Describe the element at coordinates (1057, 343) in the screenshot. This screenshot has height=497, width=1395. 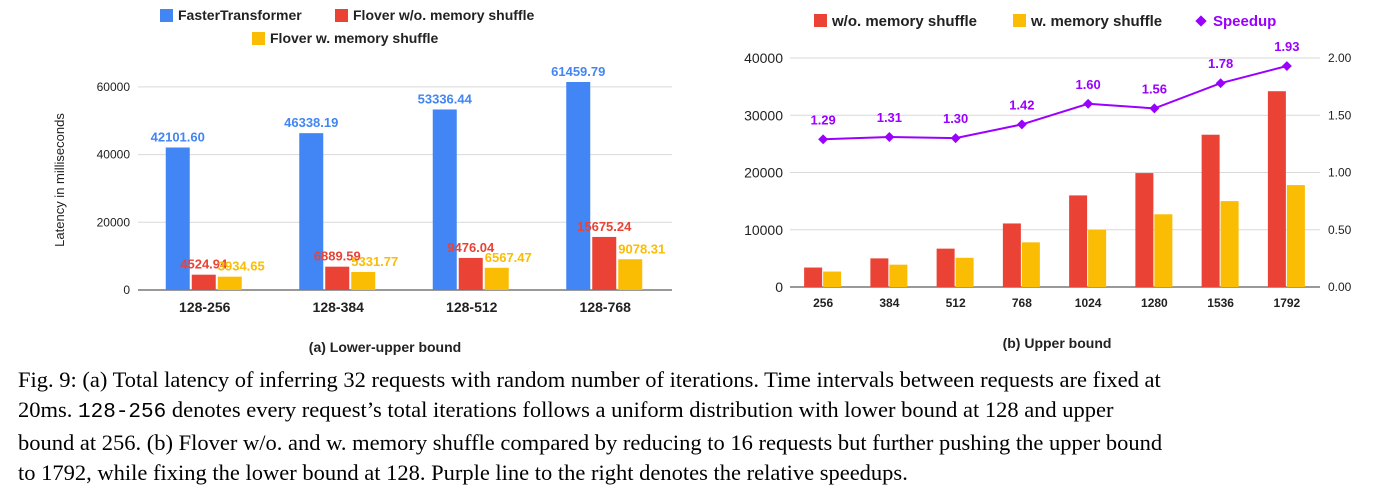
I see `chart-title-b: (b) Upper bound` at that location.